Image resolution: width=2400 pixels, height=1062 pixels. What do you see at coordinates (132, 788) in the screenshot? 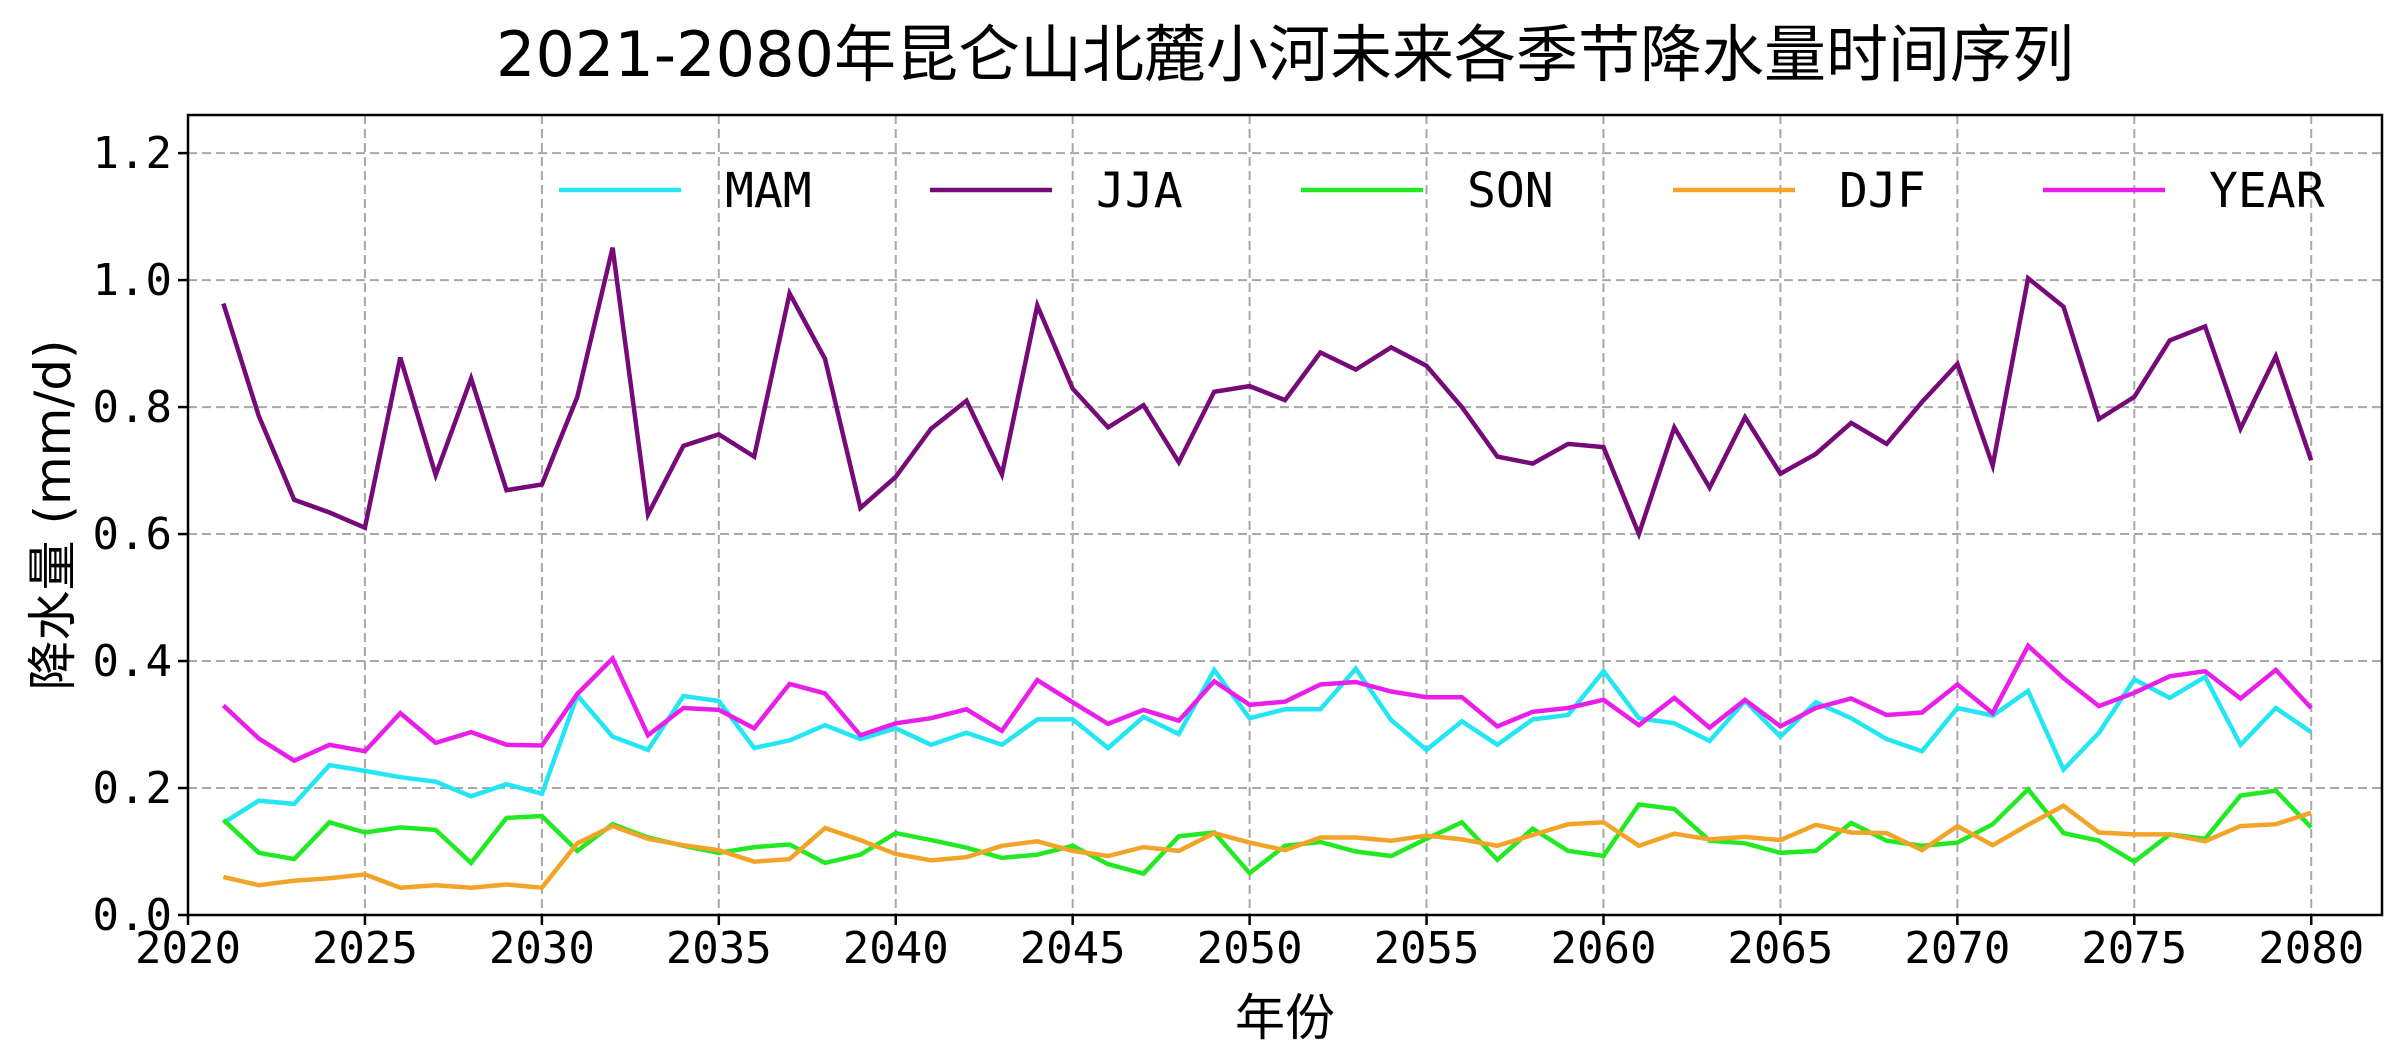
I see `y-tick-label: 0.2` at bounding box center [132, 788].